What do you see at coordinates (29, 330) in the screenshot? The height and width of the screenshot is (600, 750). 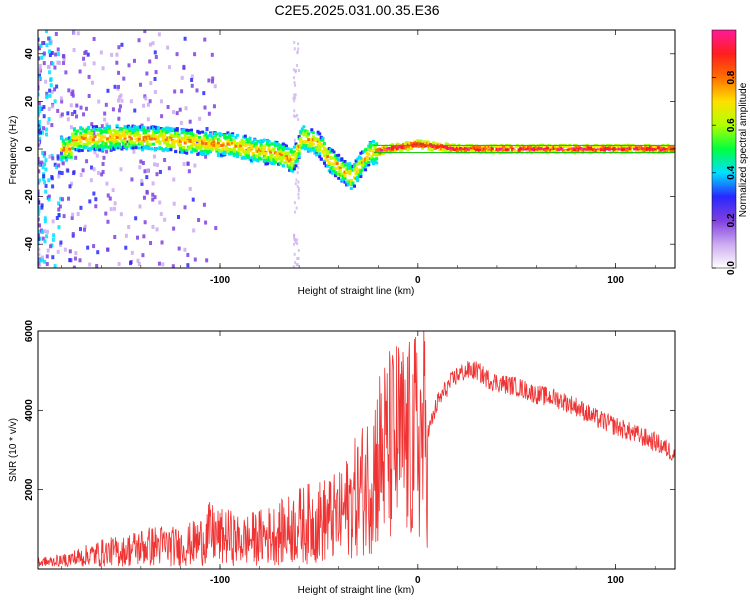 I see `snr-y-tick-label: 6000` at bounding box center [29, 330].